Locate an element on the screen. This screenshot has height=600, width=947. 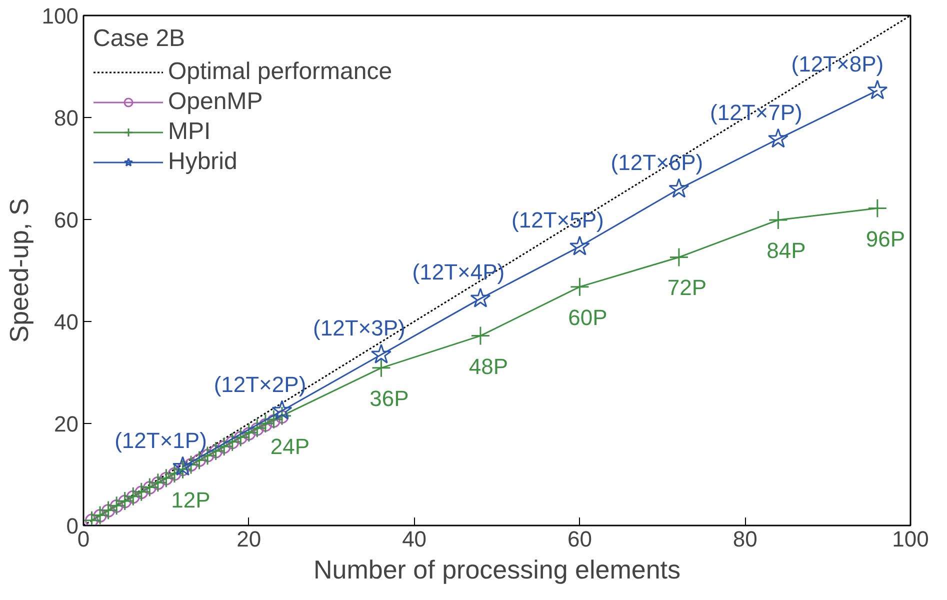
annotation: (12T×3P) is located at coordinates (359, 328).